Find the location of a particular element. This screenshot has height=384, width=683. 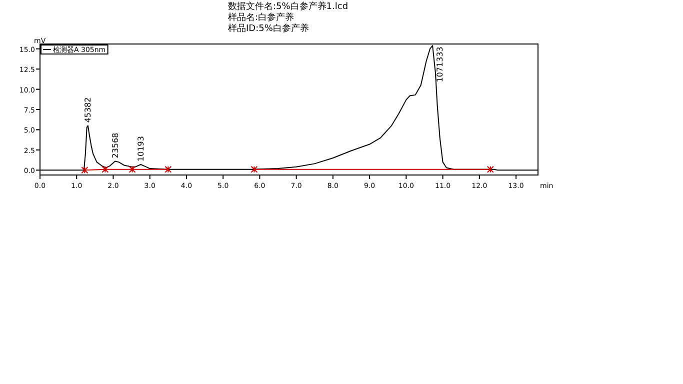

chart-subtitle: 样品名:白参产养 is located at coordinates (261, 17).